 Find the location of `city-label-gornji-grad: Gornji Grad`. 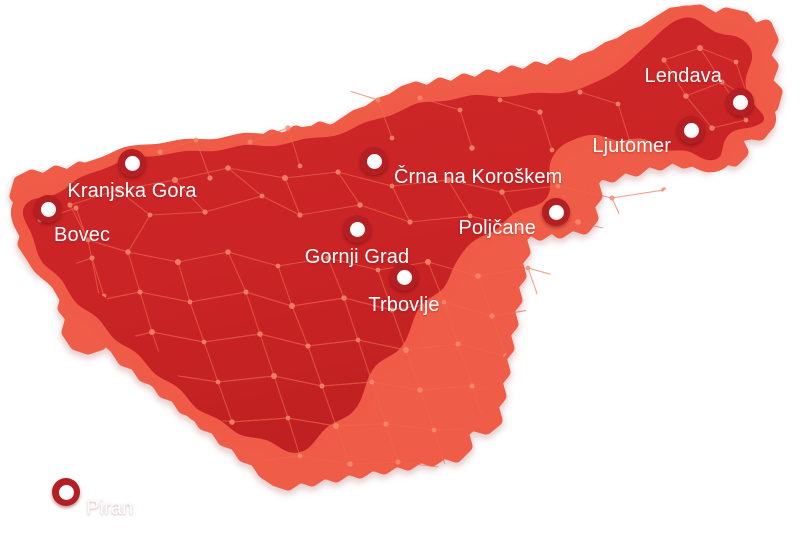

city-label-gornji-grad: Gornji Grad is located at coordinates (357, 257).